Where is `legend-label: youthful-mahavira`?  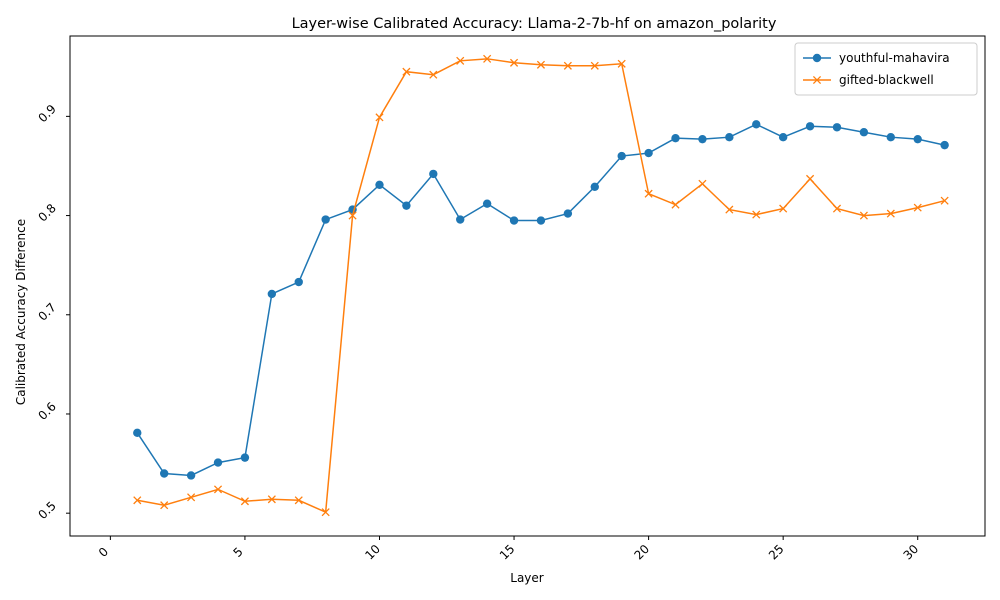 legend-label: youthful-mahavira is located at coordinates (894, 58).